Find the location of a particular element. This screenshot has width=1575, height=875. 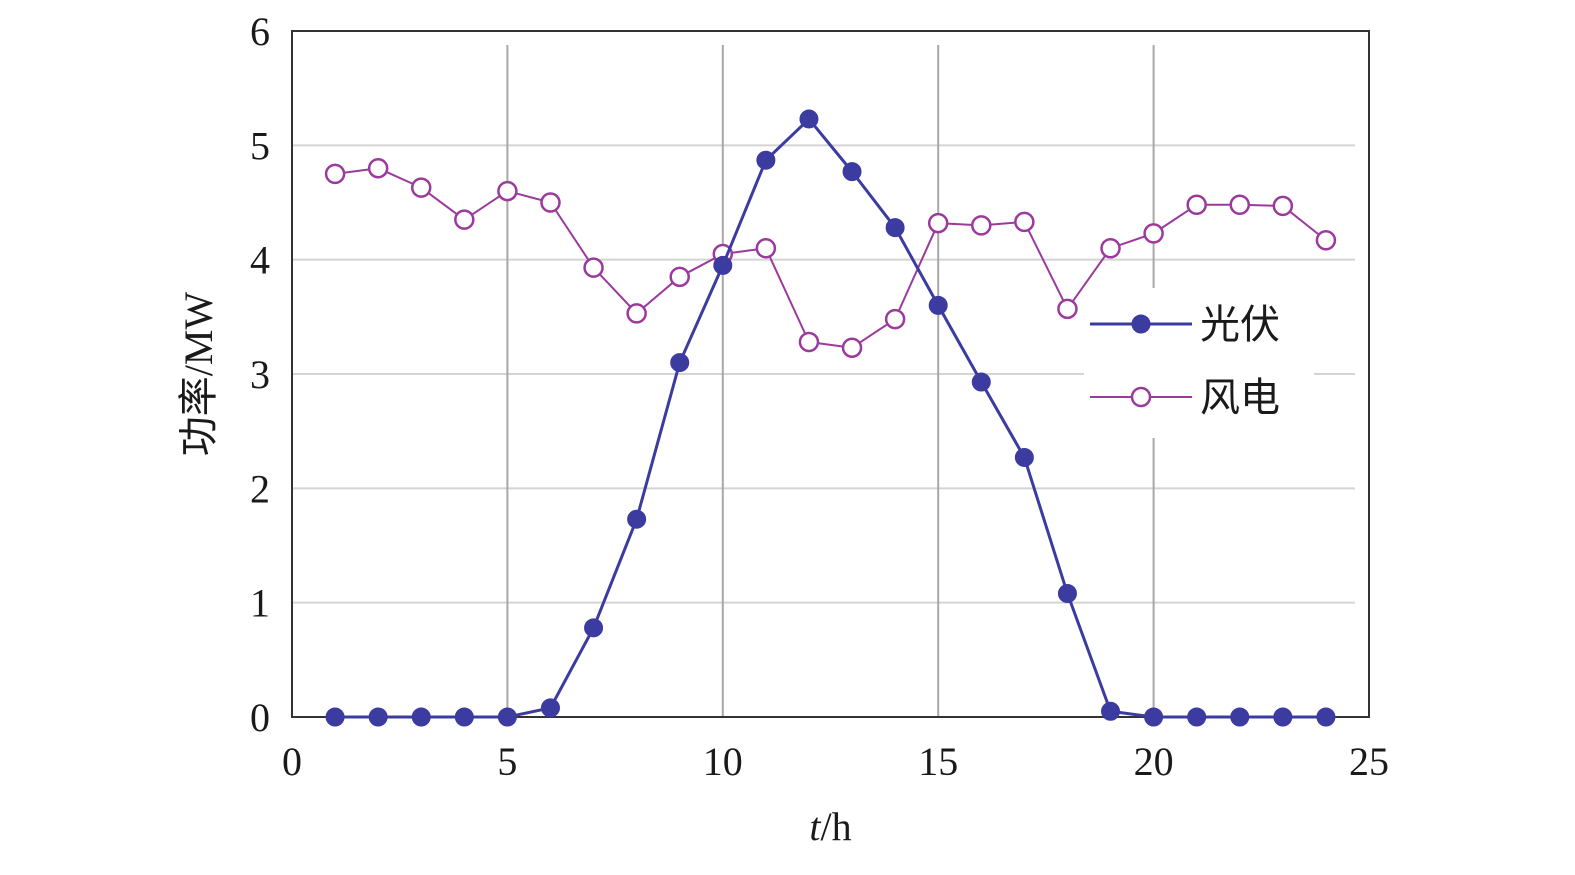

legend-item-pv: 光伏 is located at coordinates (1185, 325).